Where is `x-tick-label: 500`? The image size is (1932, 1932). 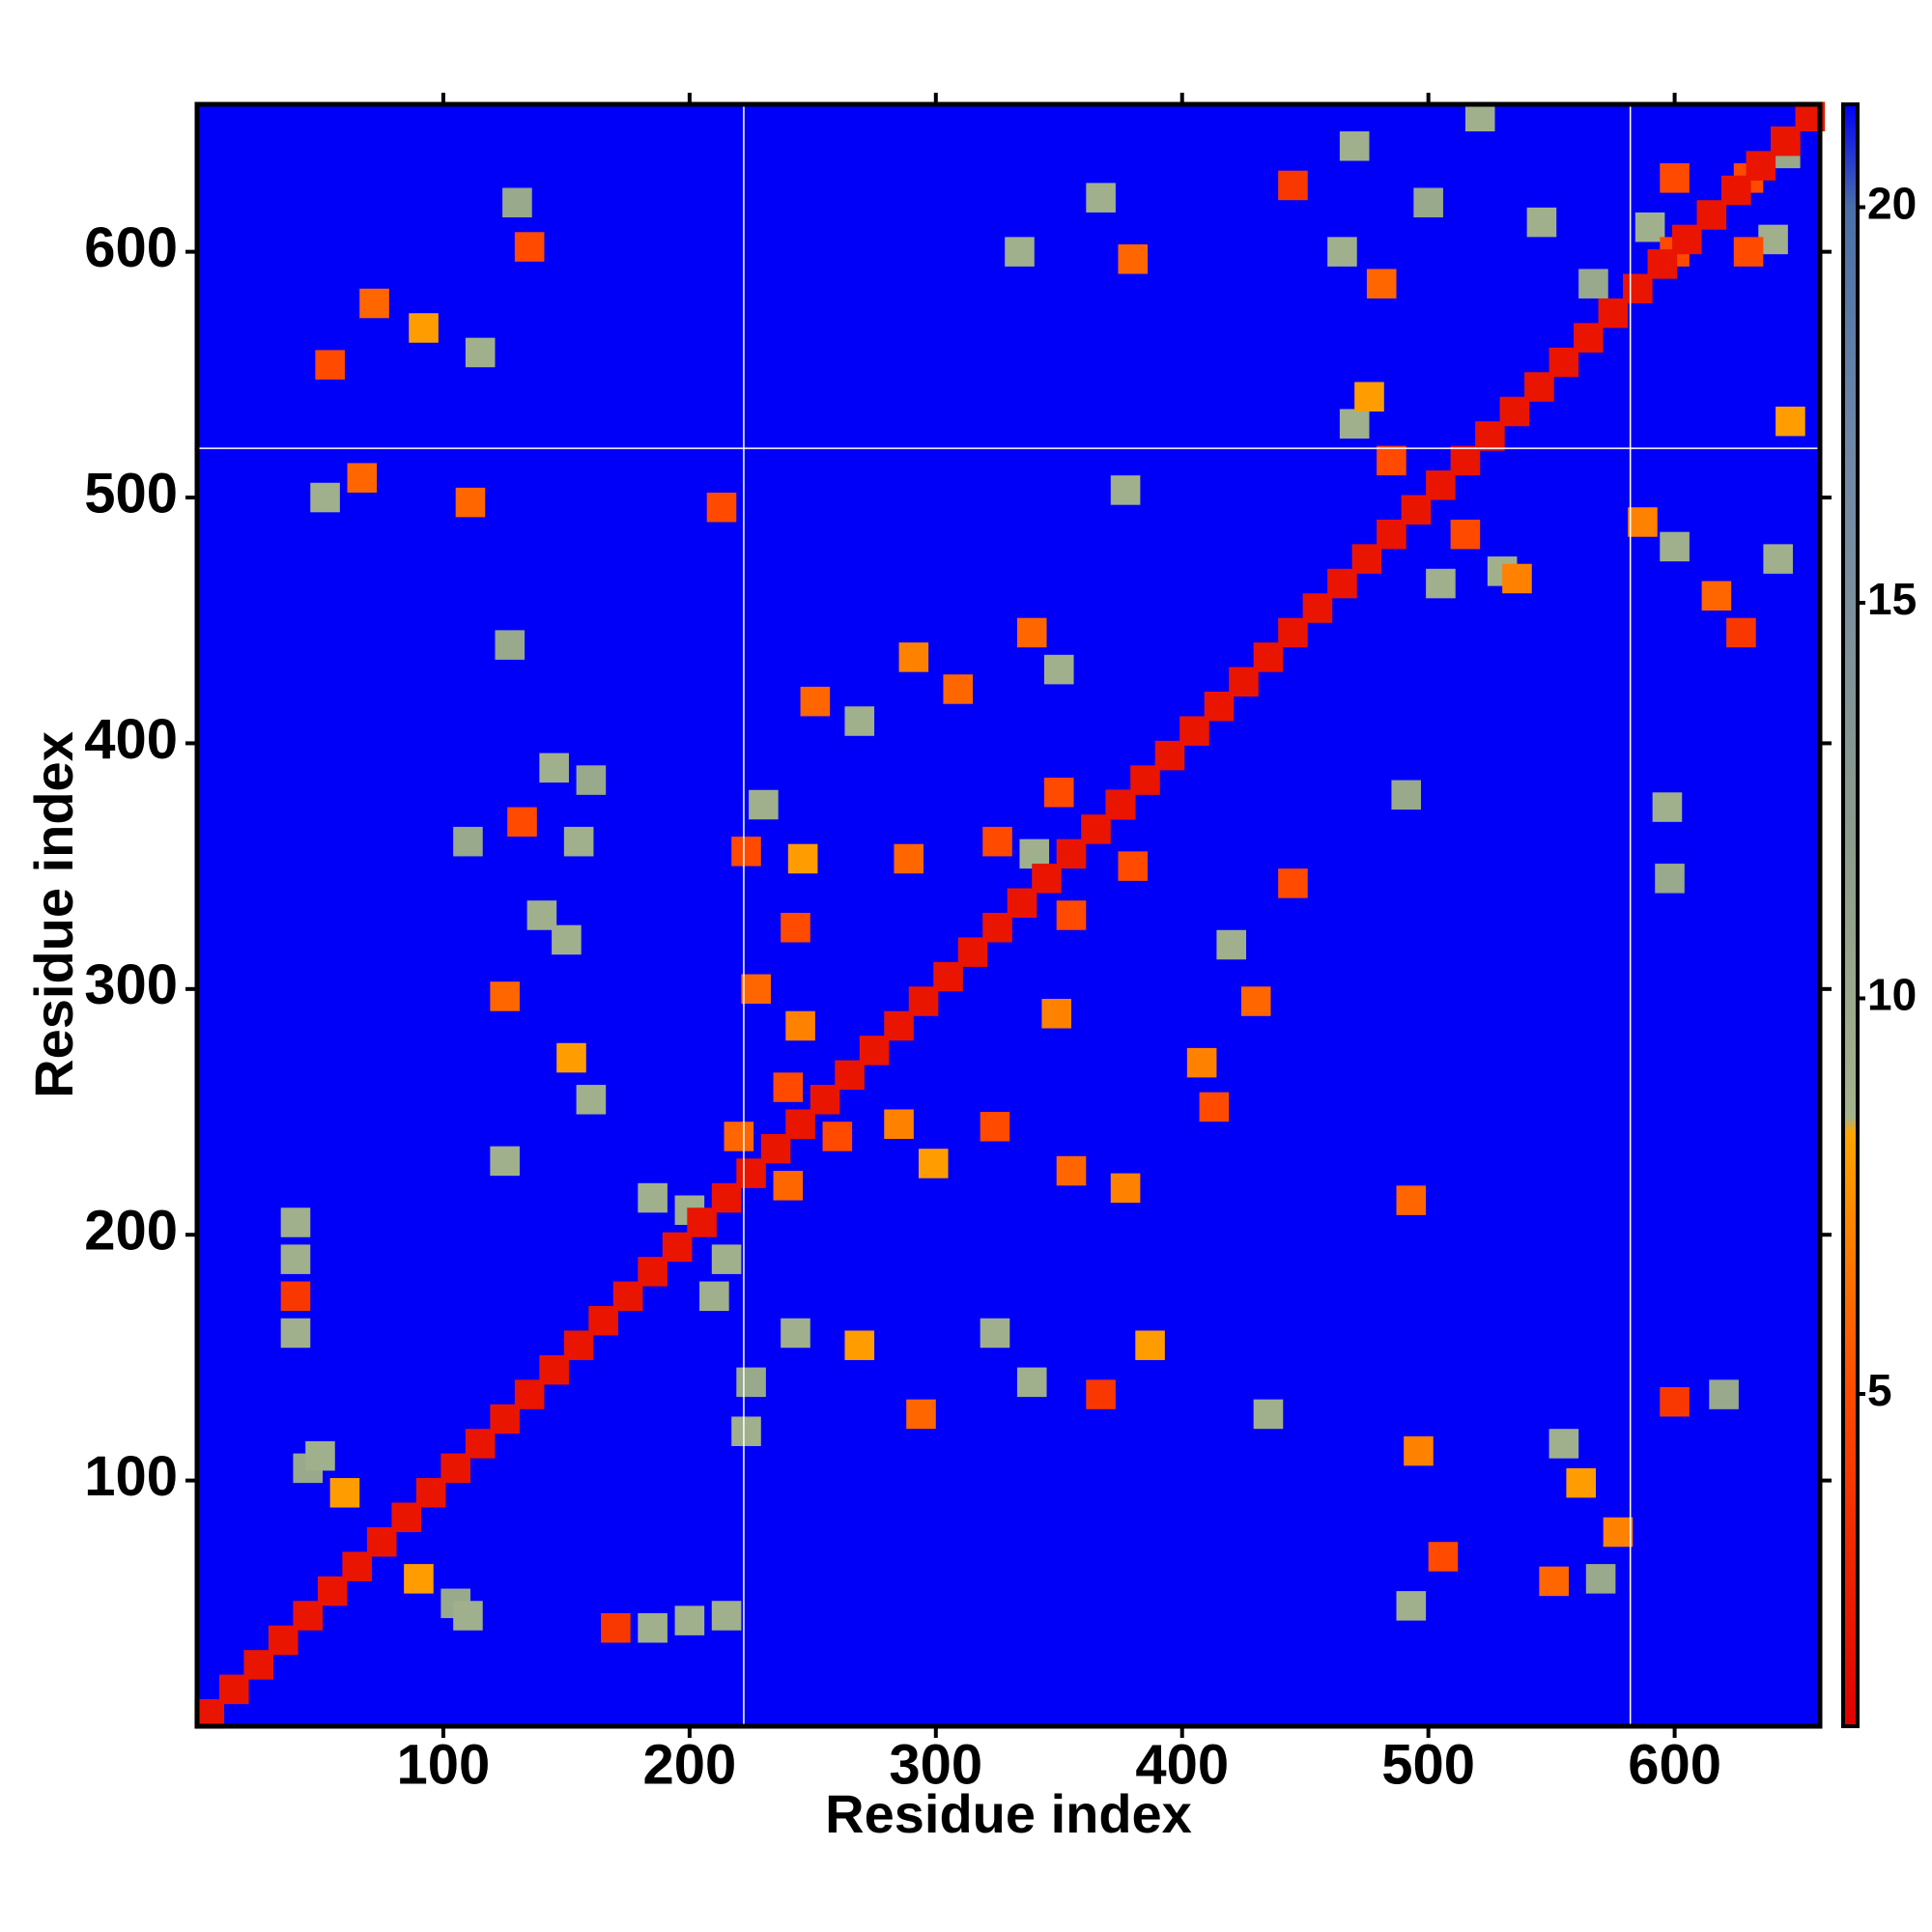
x-tick-label: 500 is located at coordinates (1428, 1764).